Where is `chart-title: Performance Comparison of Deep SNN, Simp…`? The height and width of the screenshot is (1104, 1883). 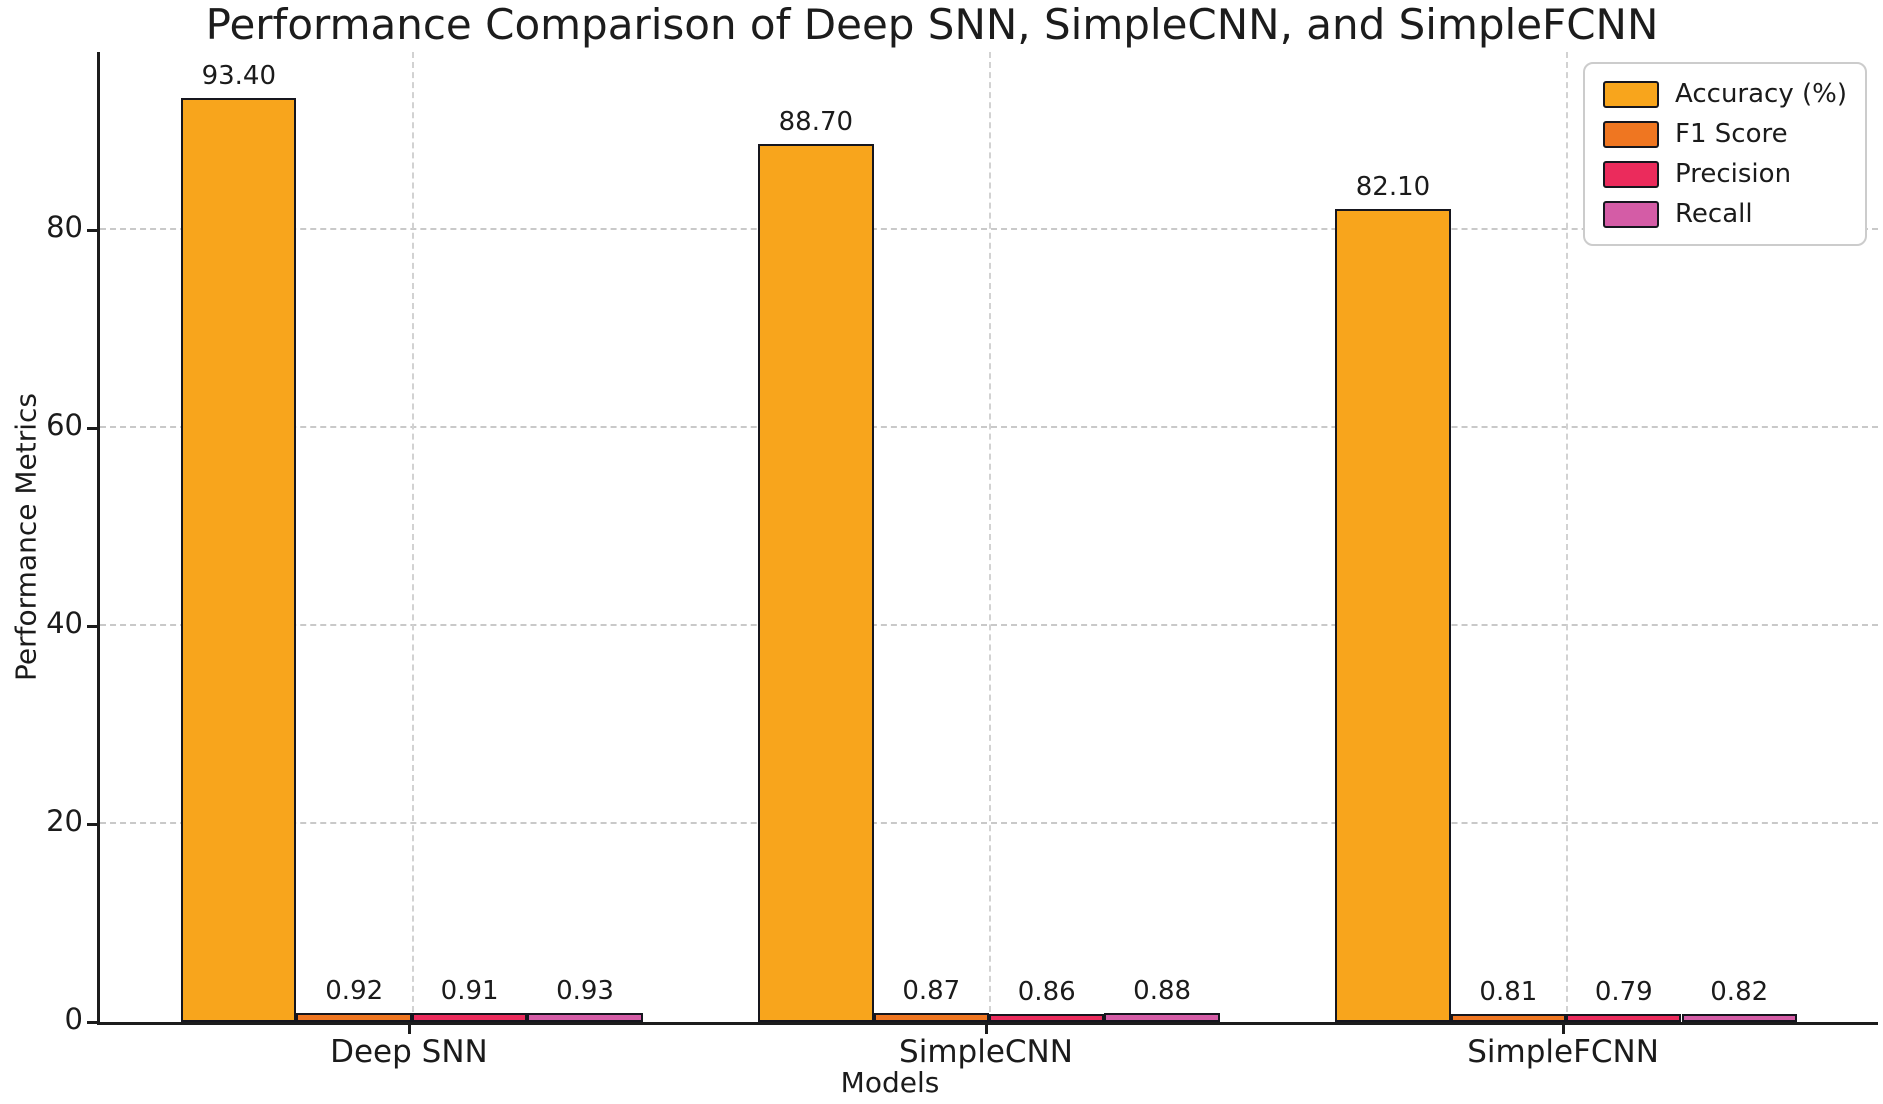 chart-title: Performance Comparison of Deep SNN, Simp… is located at coordinates (932, 24).